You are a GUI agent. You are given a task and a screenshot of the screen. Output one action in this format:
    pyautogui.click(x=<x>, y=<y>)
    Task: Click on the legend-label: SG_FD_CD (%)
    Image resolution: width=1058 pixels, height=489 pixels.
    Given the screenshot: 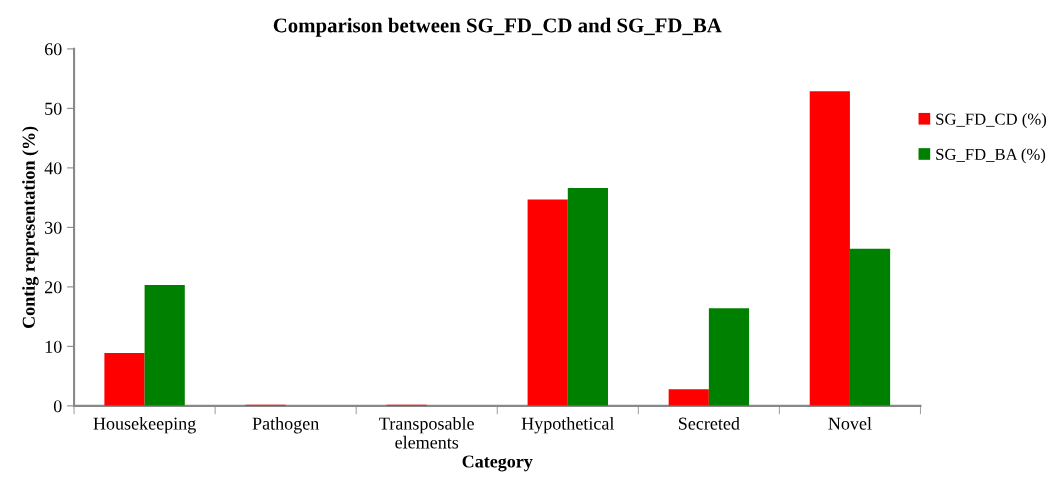 What is the action you would take?
    pyautogui.click(x=991, y=121)
    